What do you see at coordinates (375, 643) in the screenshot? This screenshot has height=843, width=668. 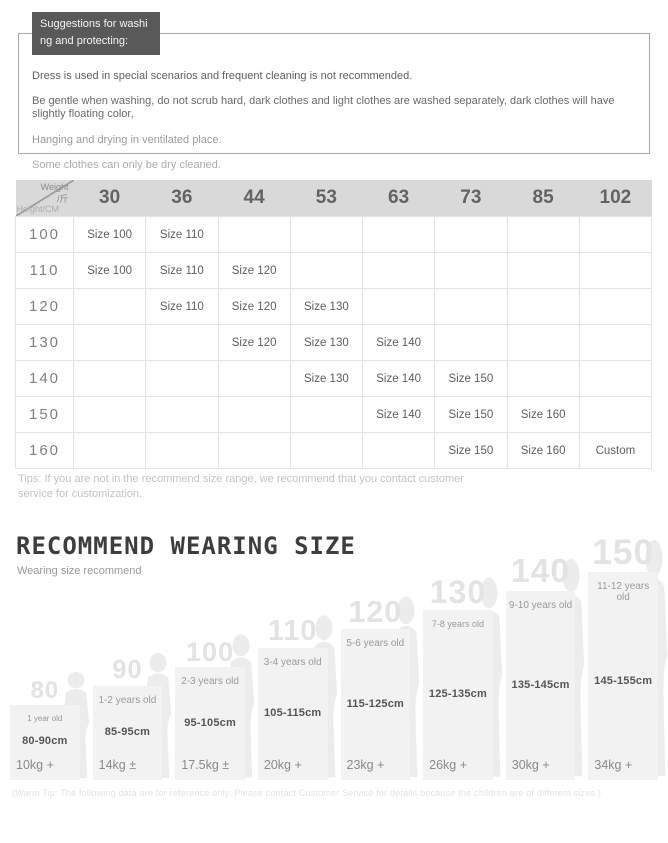 I see `age-range-label: 5-6 years old` at bounding box center [375, 643].